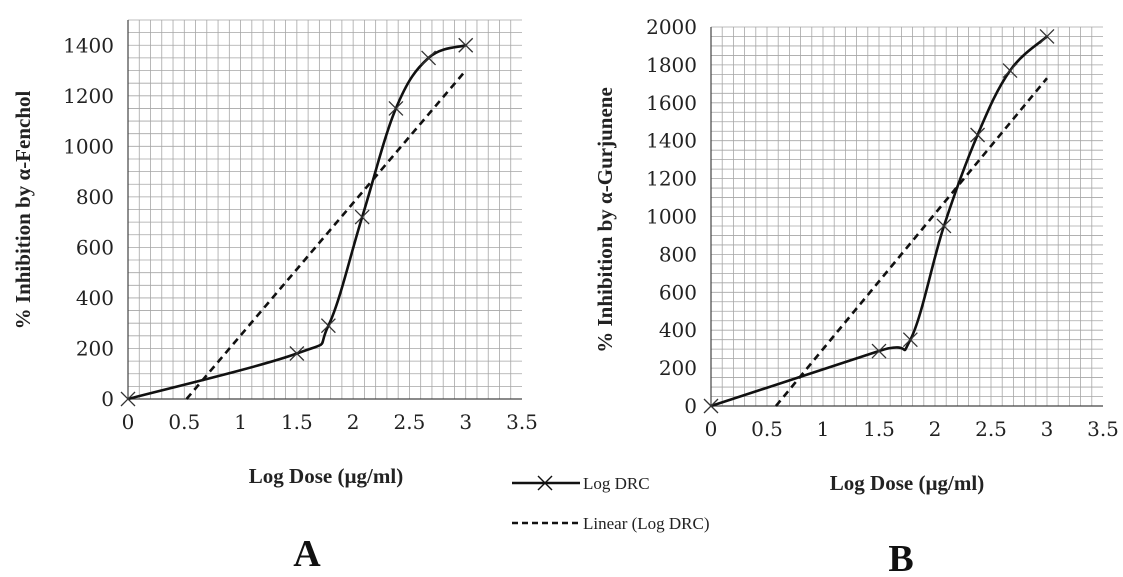 Image resolution: width=1123 pixels, height=577 pixels. I want to click on legend-item-linear: Linear (Log DRC), so click(611, 523).